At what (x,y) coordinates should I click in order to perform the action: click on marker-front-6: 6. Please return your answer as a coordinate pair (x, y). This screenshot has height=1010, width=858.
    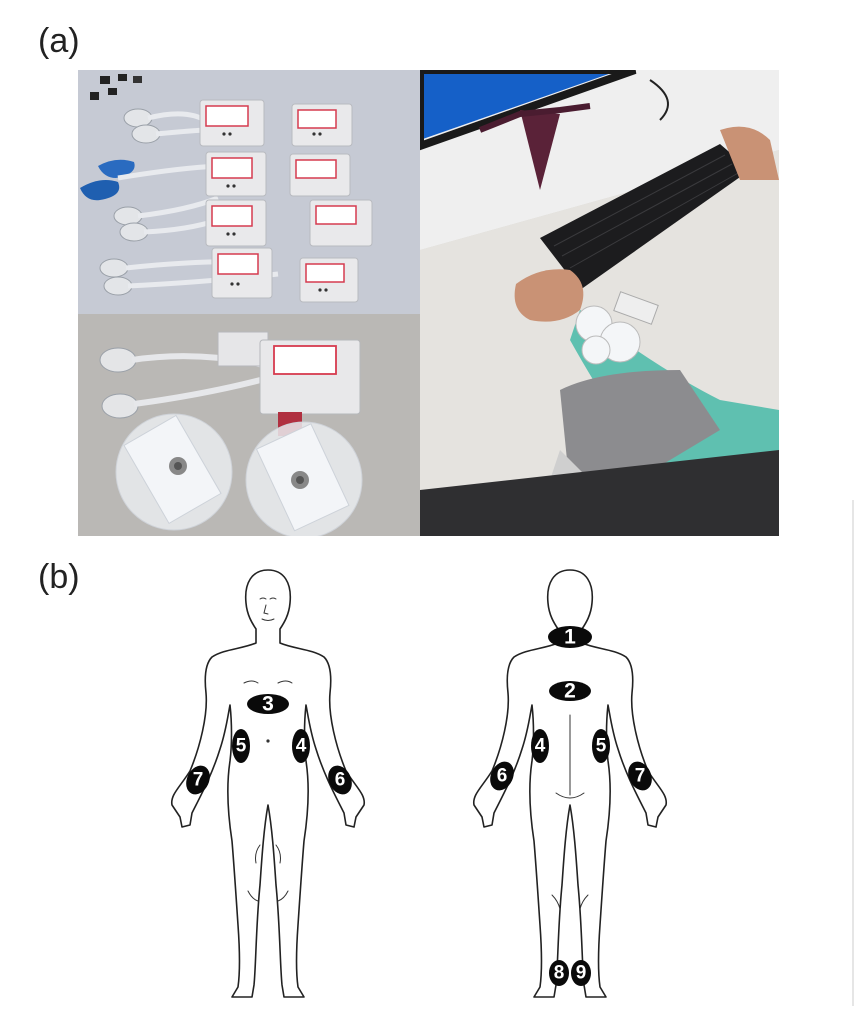
    Looking at the image, I should click on (340, 780).